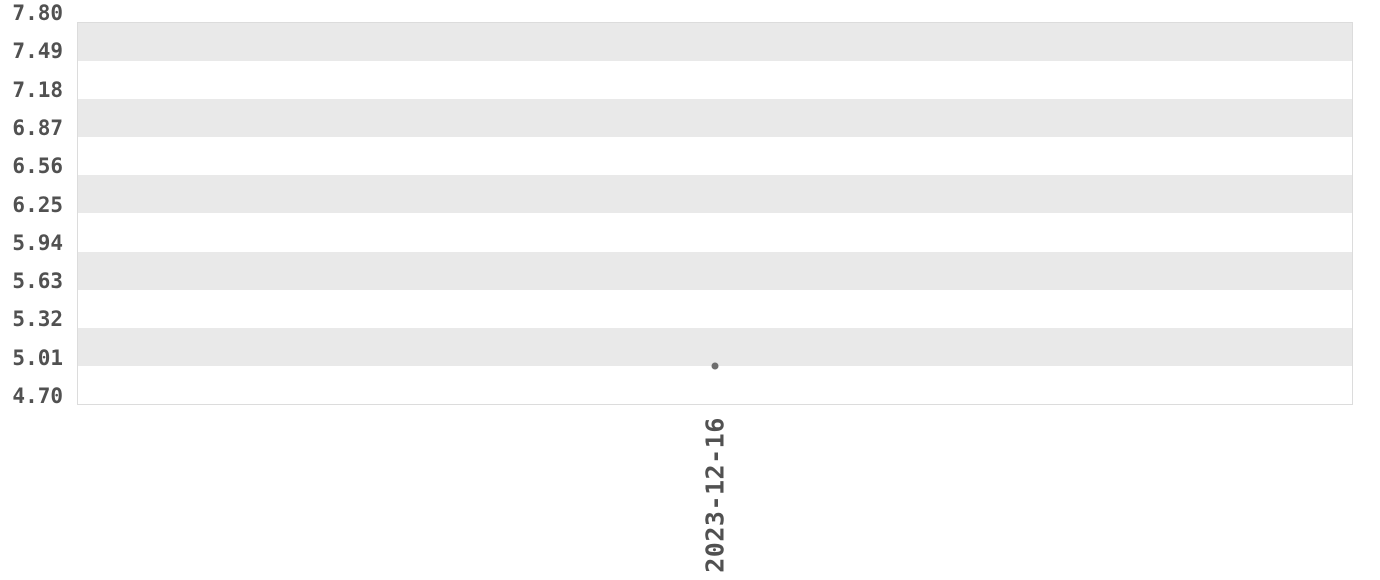 This screenshot has height=580, width=1380. Describe the element at coordinates (37, 127) in the screenshot. I see `y-tick-label: 6.87` at that location.